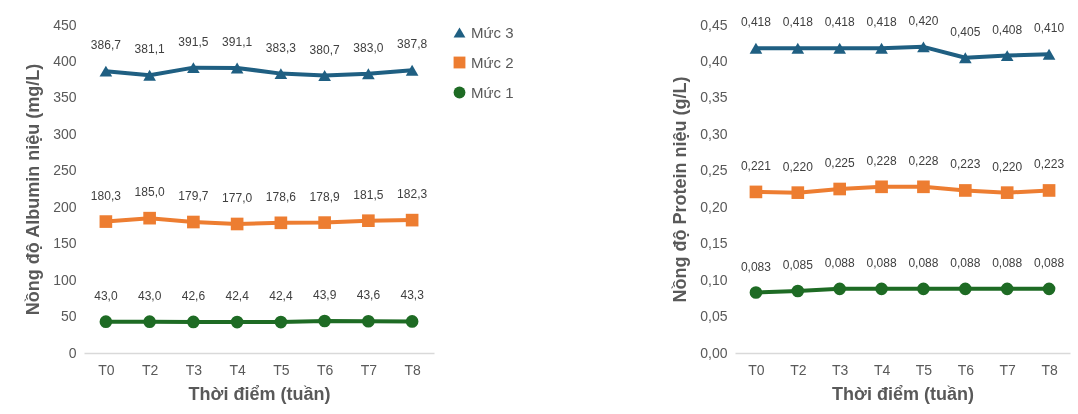 The height and width of the screenshot is (414, 1078). Describe the element at coordinates (193, 295) in the screenshot. I see `data-label: 42,6` at that location.